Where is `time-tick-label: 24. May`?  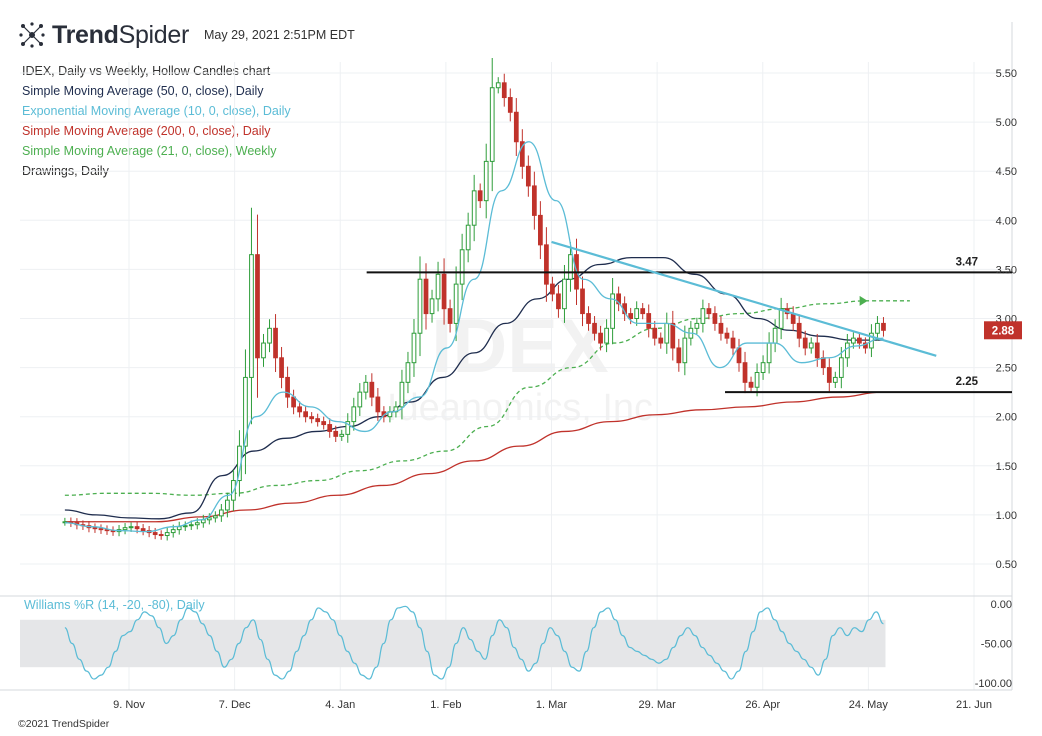
time-tick-label: 24. May is located at coordinates (869, 705).